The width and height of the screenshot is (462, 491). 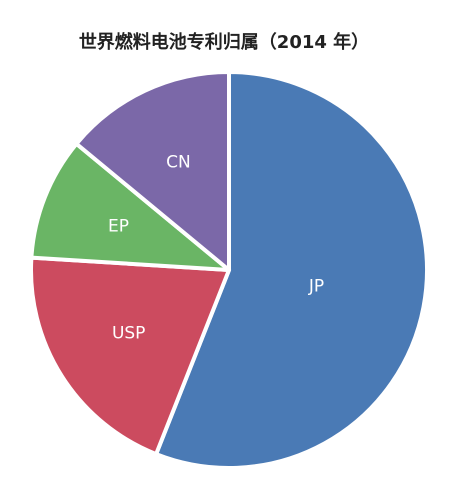 I want to click on slice-label: JP, so click(x=316, y=287).